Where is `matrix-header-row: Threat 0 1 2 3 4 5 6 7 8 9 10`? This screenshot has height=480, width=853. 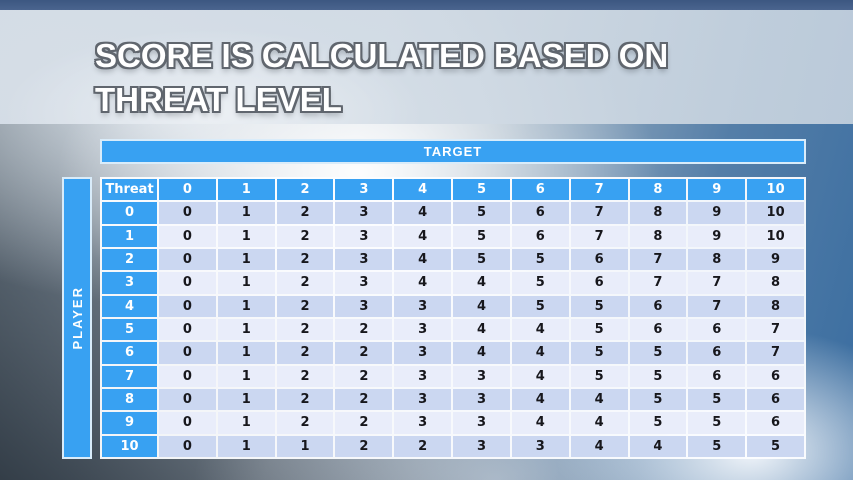
matrix-header-row: Threat 0 1 2 3 4 5 6 7 8 9 10 is located at coordinates (453, 190).